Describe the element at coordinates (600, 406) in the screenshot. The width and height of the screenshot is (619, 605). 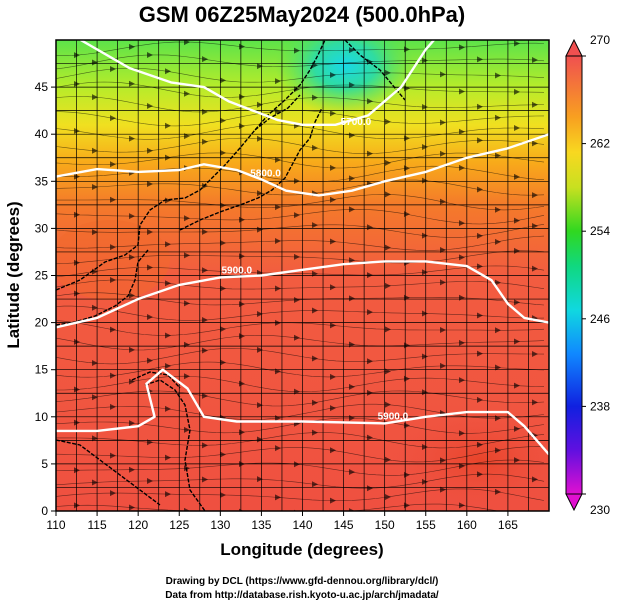
I see `colorbar-tick-label: 238` at that location.